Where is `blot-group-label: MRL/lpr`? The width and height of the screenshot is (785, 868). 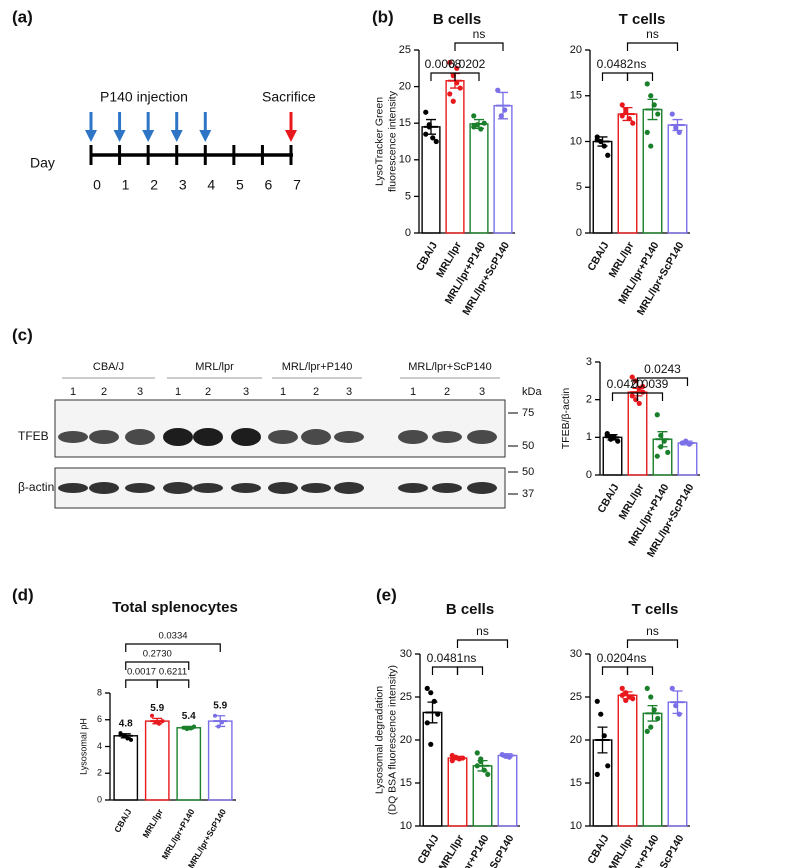 blot-group-label: MRL/lpr is located at coordinates (214, 367).